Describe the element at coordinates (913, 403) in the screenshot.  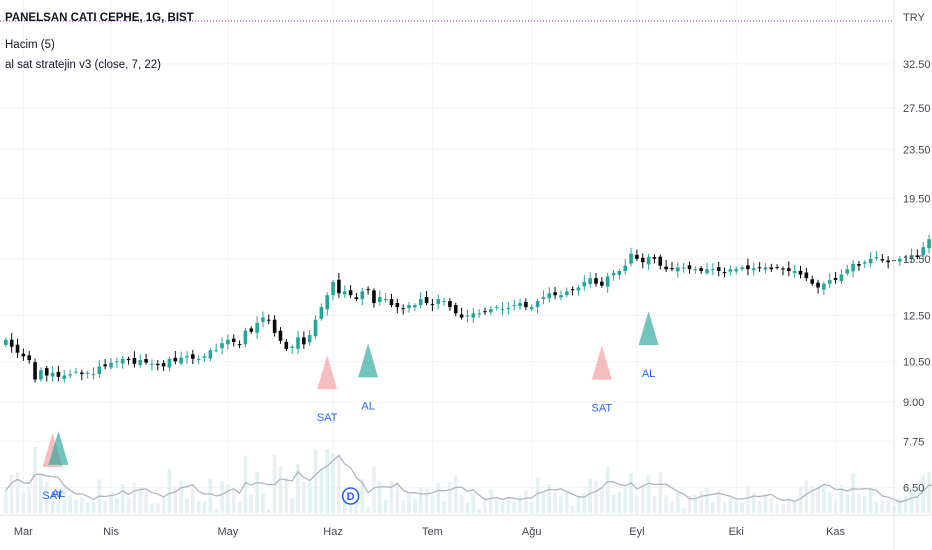
I see `y-tick-label: 9.00` at that location.